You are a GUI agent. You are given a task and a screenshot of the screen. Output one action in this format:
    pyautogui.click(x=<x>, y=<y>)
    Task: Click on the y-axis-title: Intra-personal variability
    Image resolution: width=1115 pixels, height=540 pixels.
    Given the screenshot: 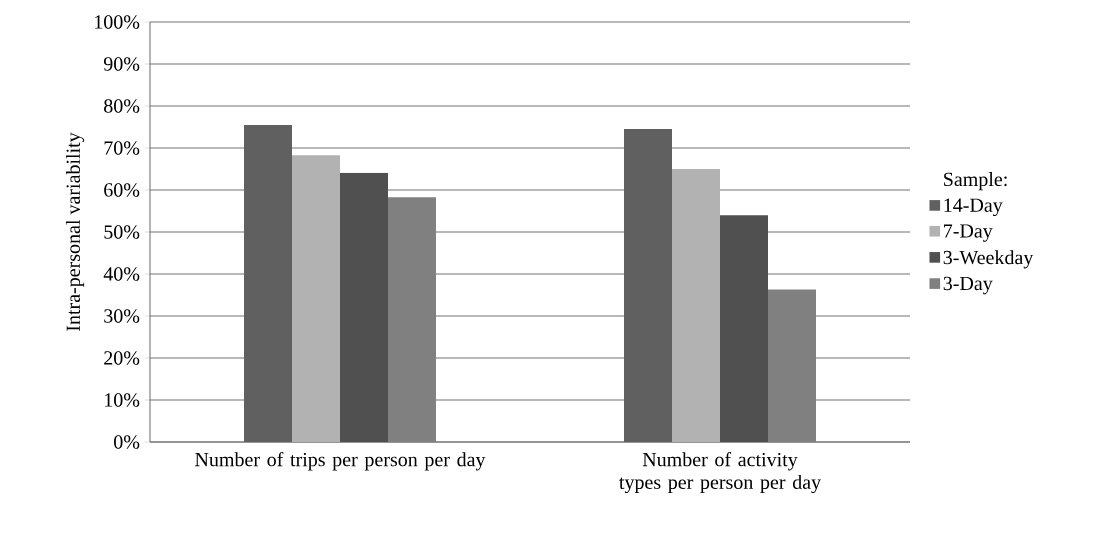 What is the action you would take?
    pyautogui.click(x=75, y=231)
    